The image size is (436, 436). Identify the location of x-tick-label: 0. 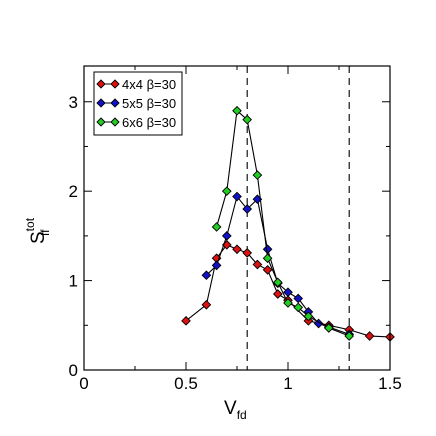
(83, 383).